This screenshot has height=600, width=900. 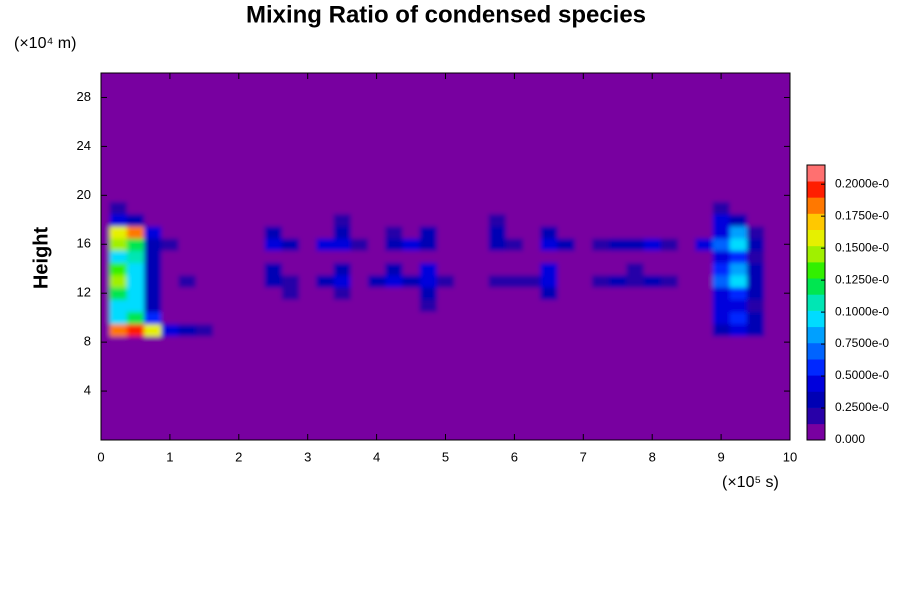 What do you see at coordinates (816, 173) in the screenshot?
I see `colorbar-band` at bounding box center [816, 173].